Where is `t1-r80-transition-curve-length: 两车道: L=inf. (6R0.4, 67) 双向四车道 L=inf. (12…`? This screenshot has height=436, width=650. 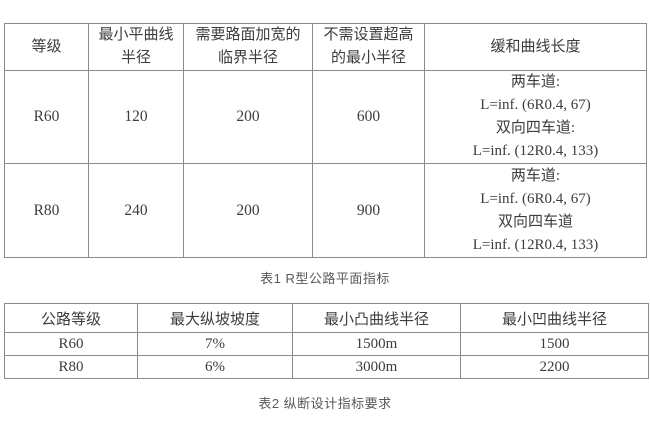
t1-r80-transition-curve-length: 两车道: L=inf. (6R0.4, 67) 双向四车道 L=inf. (12… is located at coordinates (535, 210).